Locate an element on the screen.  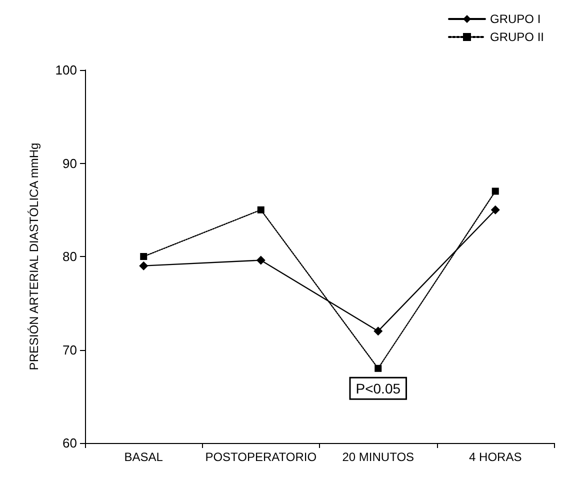
y-tick-label: 80 is located at coordinates (69, 256).